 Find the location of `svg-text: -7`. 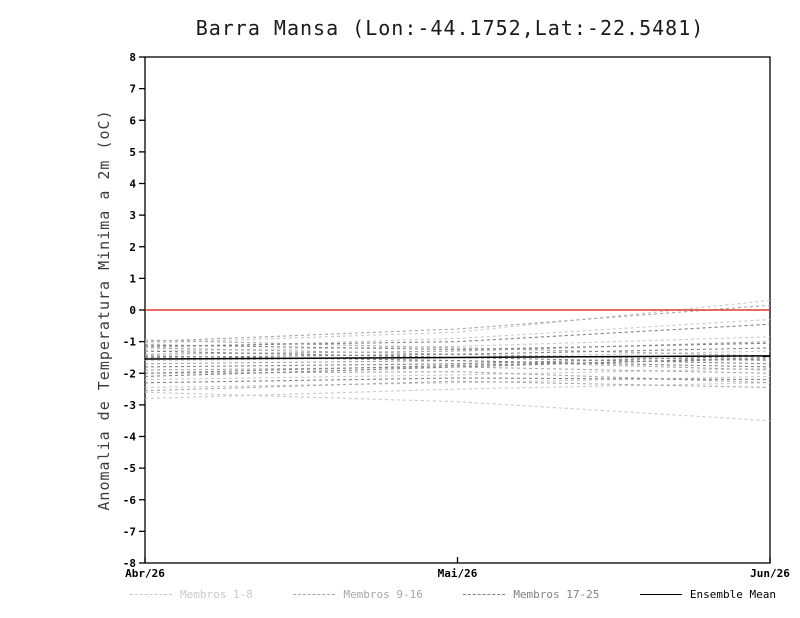

svg-text: -7 is located at coordinates (129, 531).